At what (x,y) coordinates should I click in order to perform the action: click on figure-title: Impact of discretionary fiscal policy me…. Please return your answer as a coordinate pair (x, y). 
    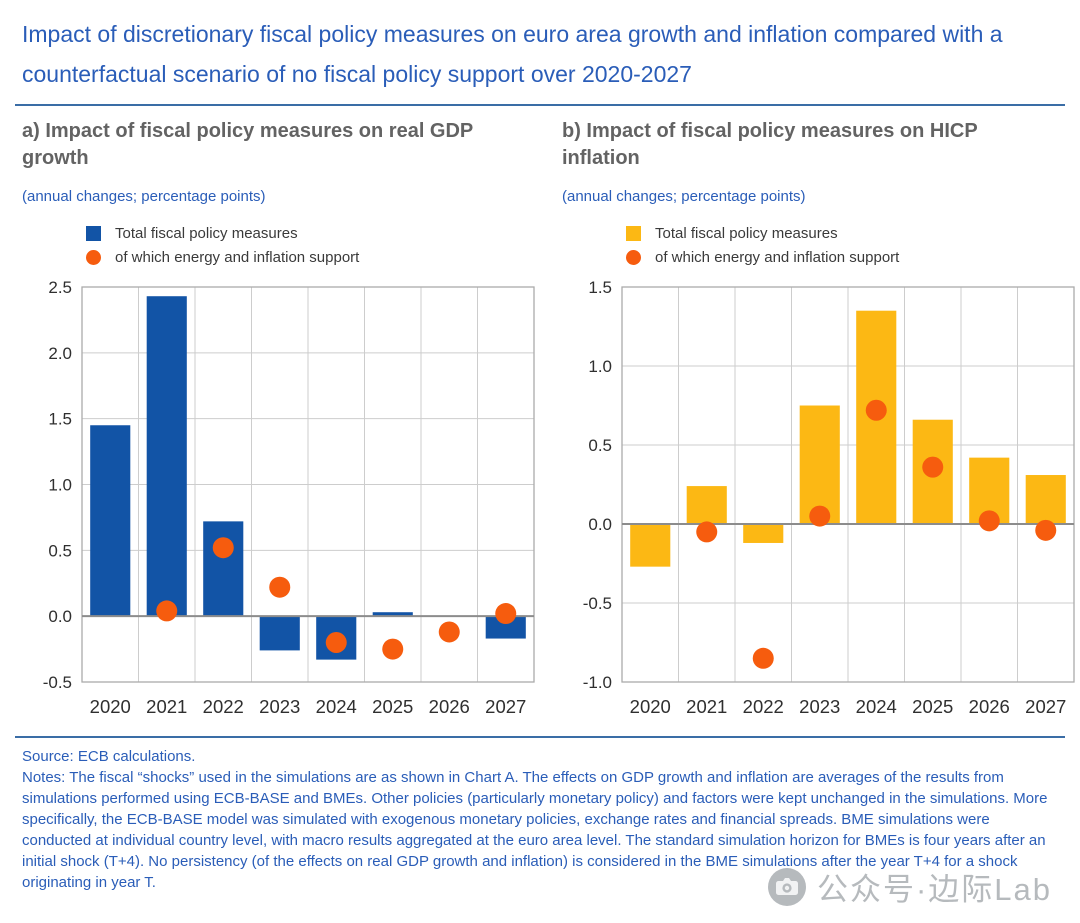
    Looking at the image, I should click on (512, 54).